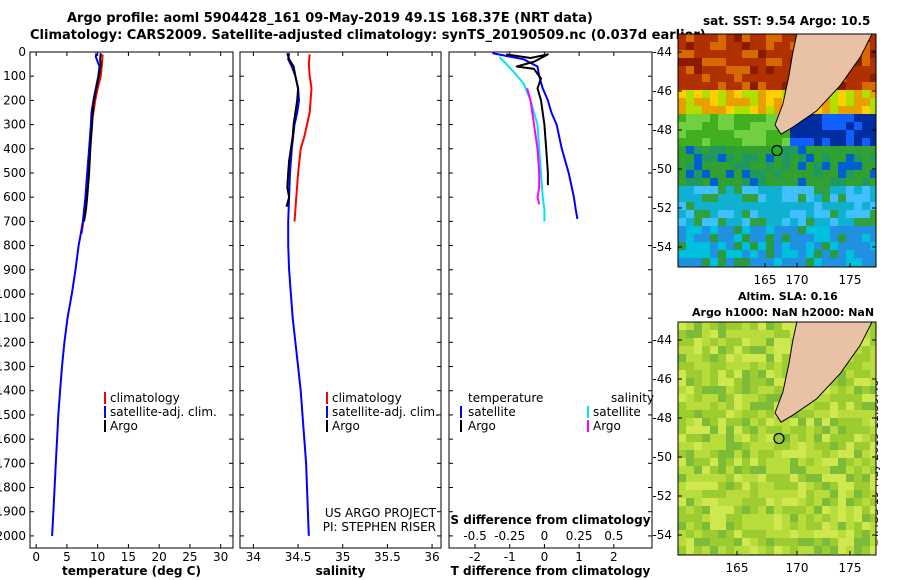 The image size is (900, 580). What do you see at coordinates (662, 247) in the screenshot?
I see `lat-tick-label: -54` at bounding box center [662, 247].